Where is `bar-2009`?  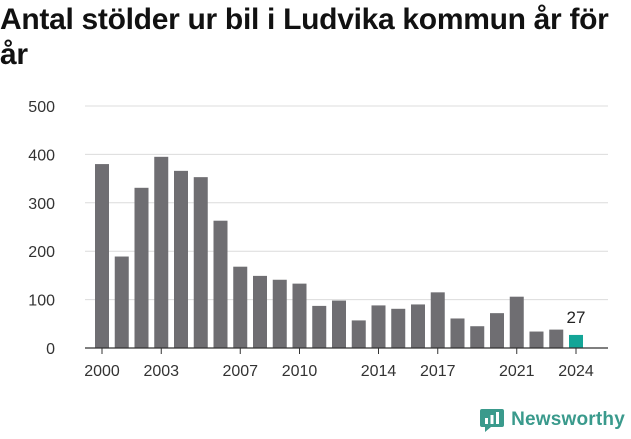 bar-2009 is located at coordinates (279, 313).